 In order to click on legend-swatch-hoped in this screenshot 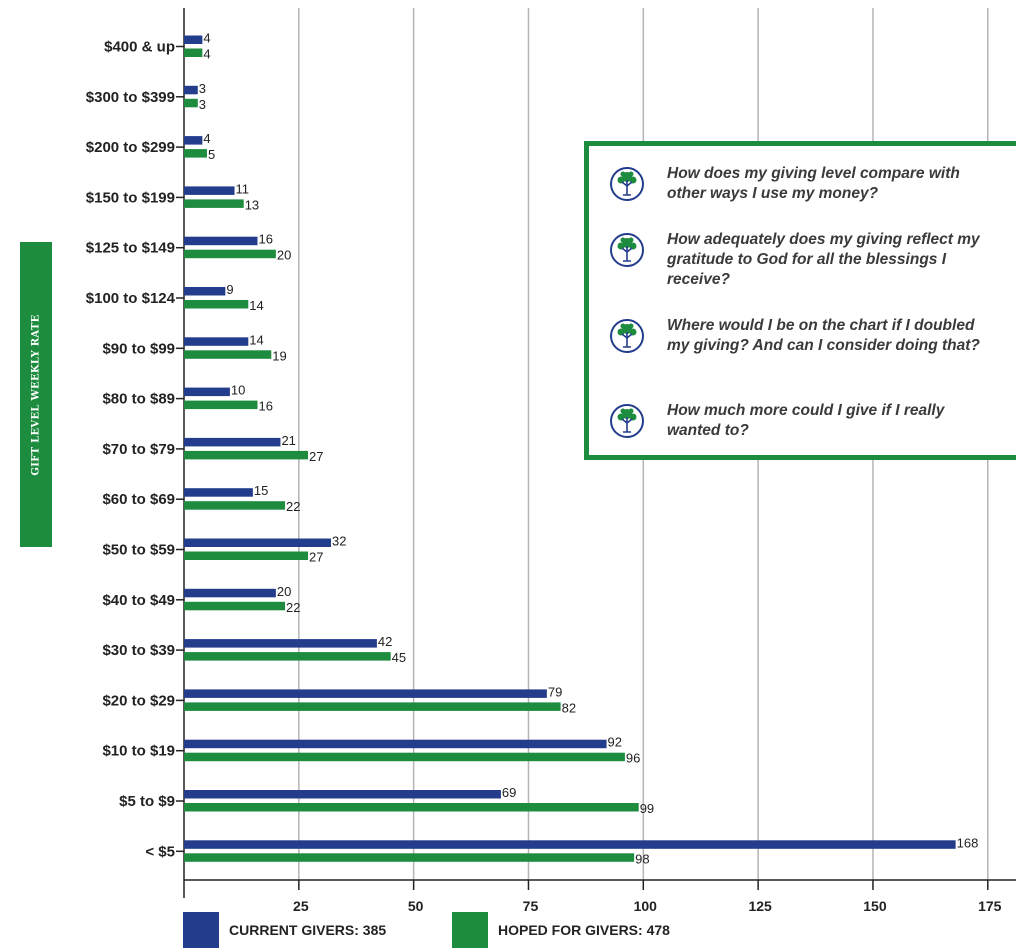, I will do `click(470, 930)`.